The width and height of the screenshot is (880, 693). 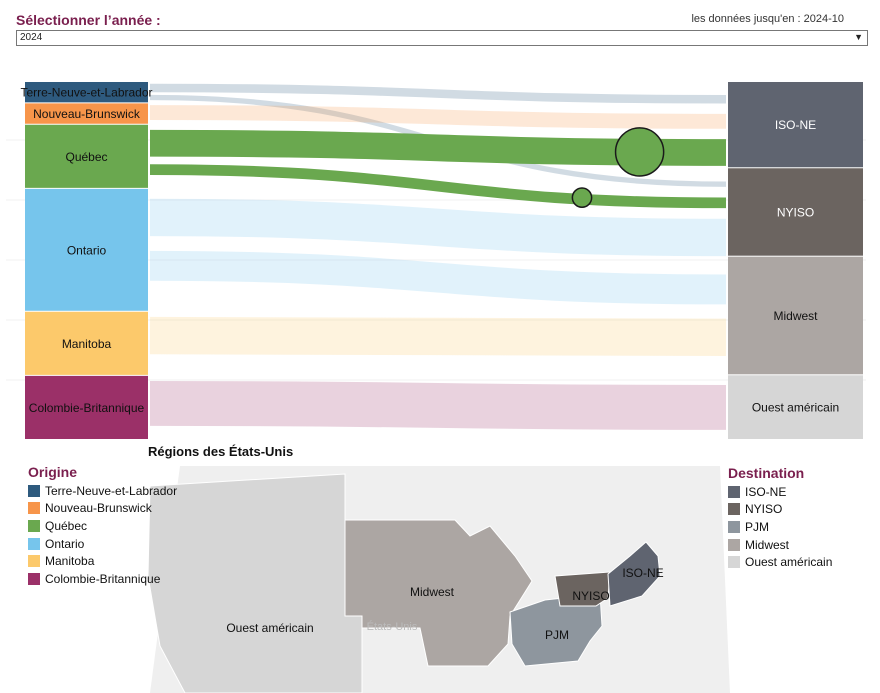 What do you see at coordinates (255, 583) in the screenshot?
I see `map-region-west` at bounding box center [255, 583].